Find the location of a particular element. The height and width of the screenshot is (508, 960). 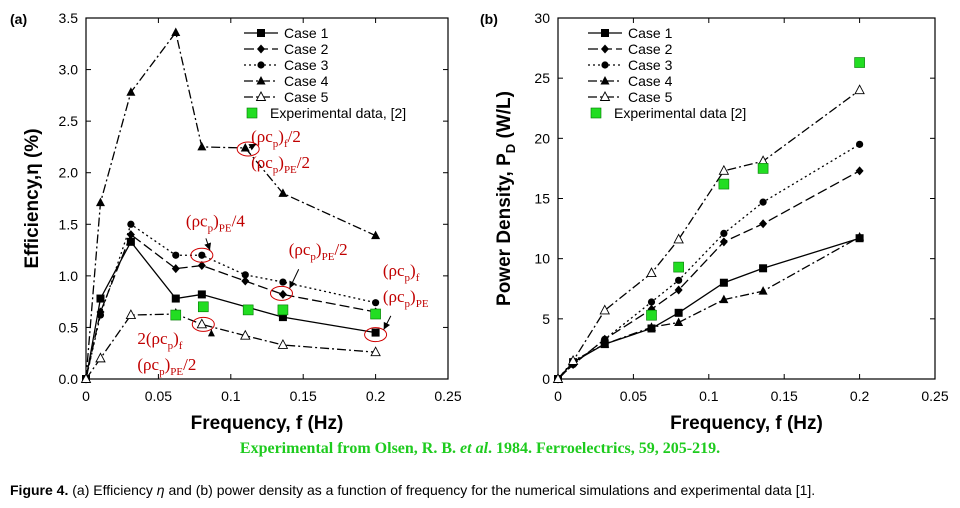

legend-label: Case 2 is located at coordinates (306, 49).